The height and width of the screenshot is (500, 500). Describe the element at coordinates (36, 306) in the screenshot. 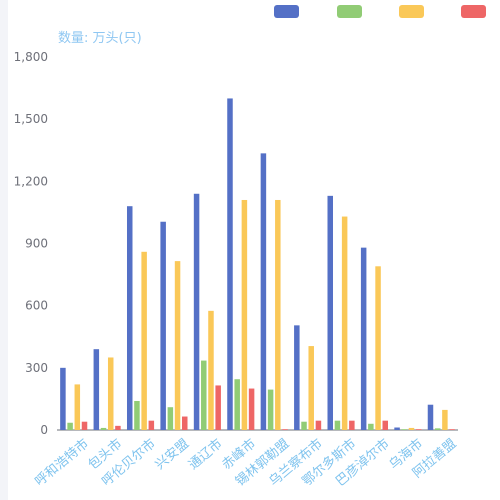

I see `y-tick-label: 600` at that location.